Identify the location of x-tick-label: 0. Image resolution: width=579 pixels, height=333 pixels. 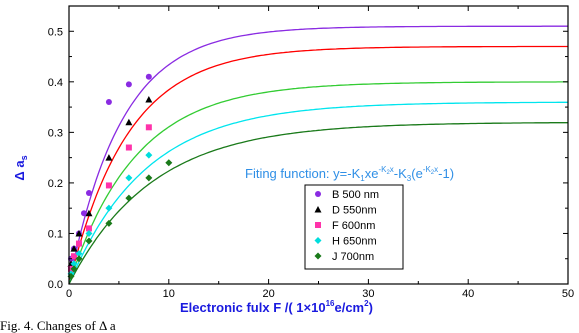
(69, 294).